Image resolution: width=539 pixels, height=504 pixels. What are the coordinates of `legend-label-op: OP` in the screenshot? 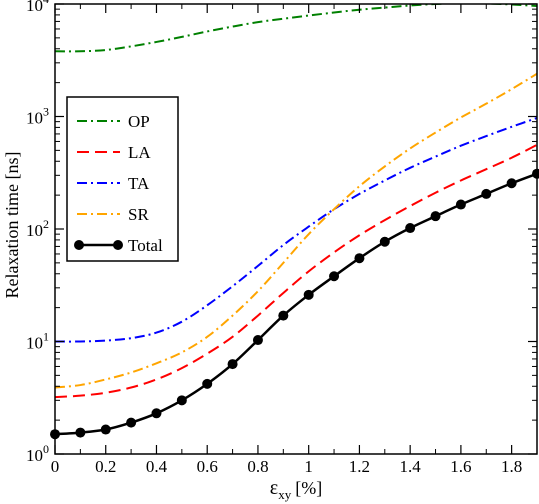 It's located at (139, 121).